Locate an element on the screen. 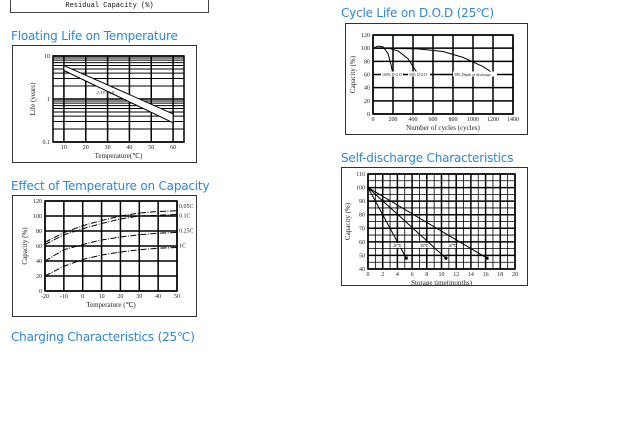 The height and width of the screenshot is (425, 640). series-label: 0.05C is located at coordinates (186, 207).